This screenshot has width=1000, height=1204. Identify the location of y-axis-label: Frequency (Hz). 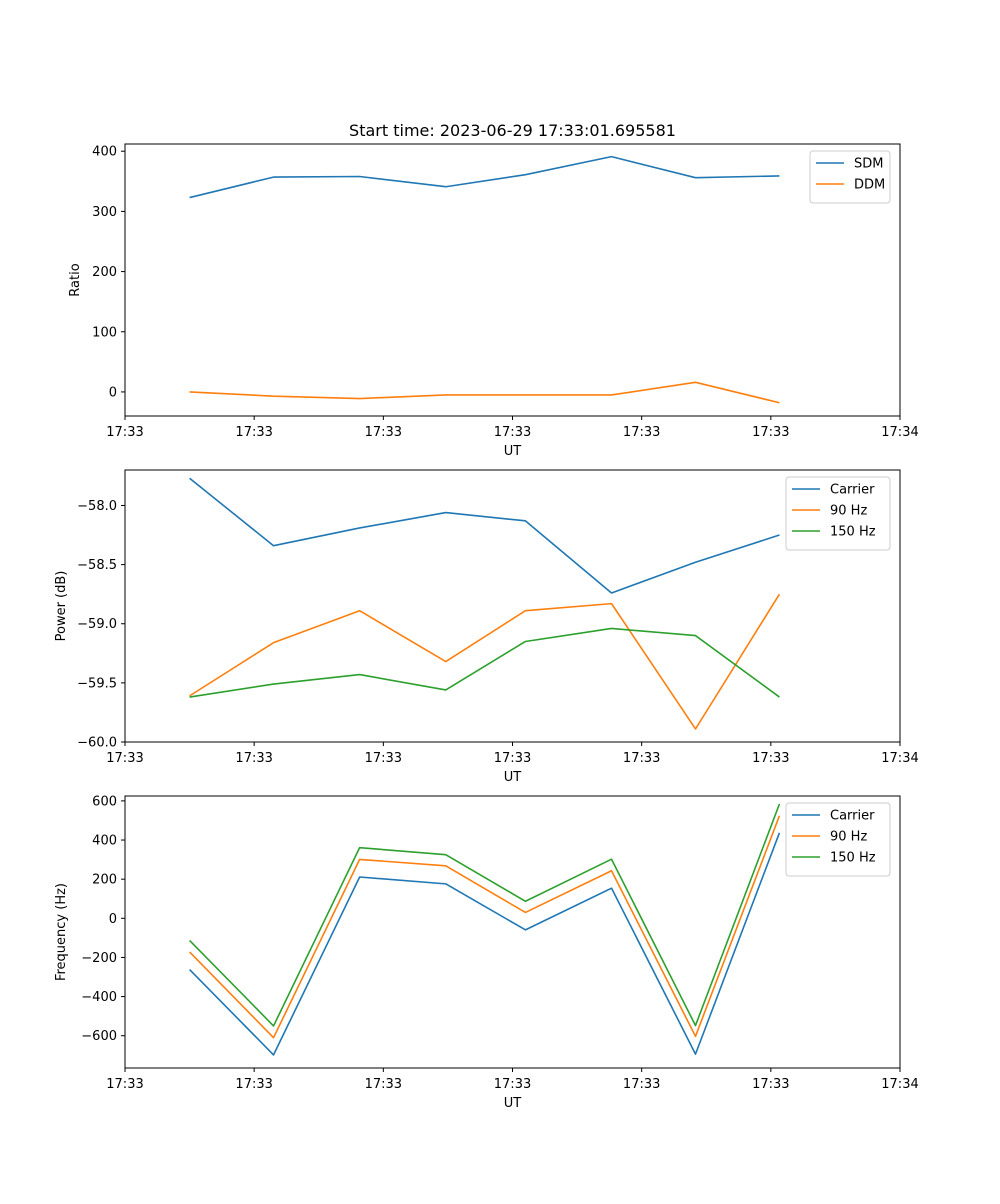
(61, 932).